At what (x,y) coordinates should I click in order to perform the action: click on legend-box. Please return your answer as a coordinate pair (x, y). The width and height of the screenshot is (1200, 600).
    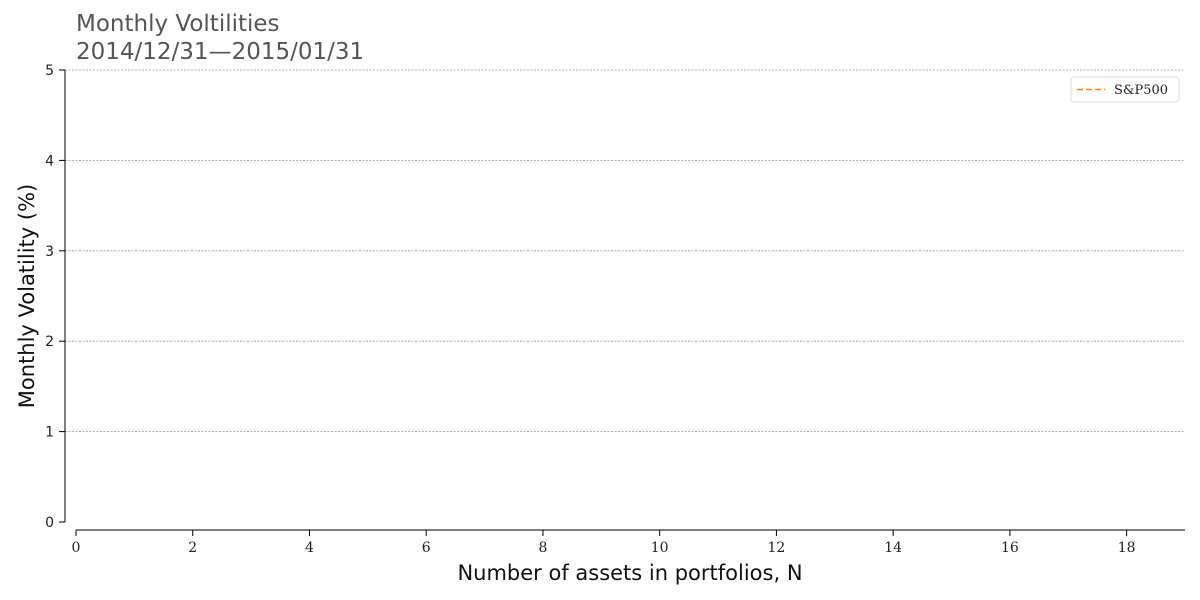
    Looking at the image, I should click on (1125, 89).